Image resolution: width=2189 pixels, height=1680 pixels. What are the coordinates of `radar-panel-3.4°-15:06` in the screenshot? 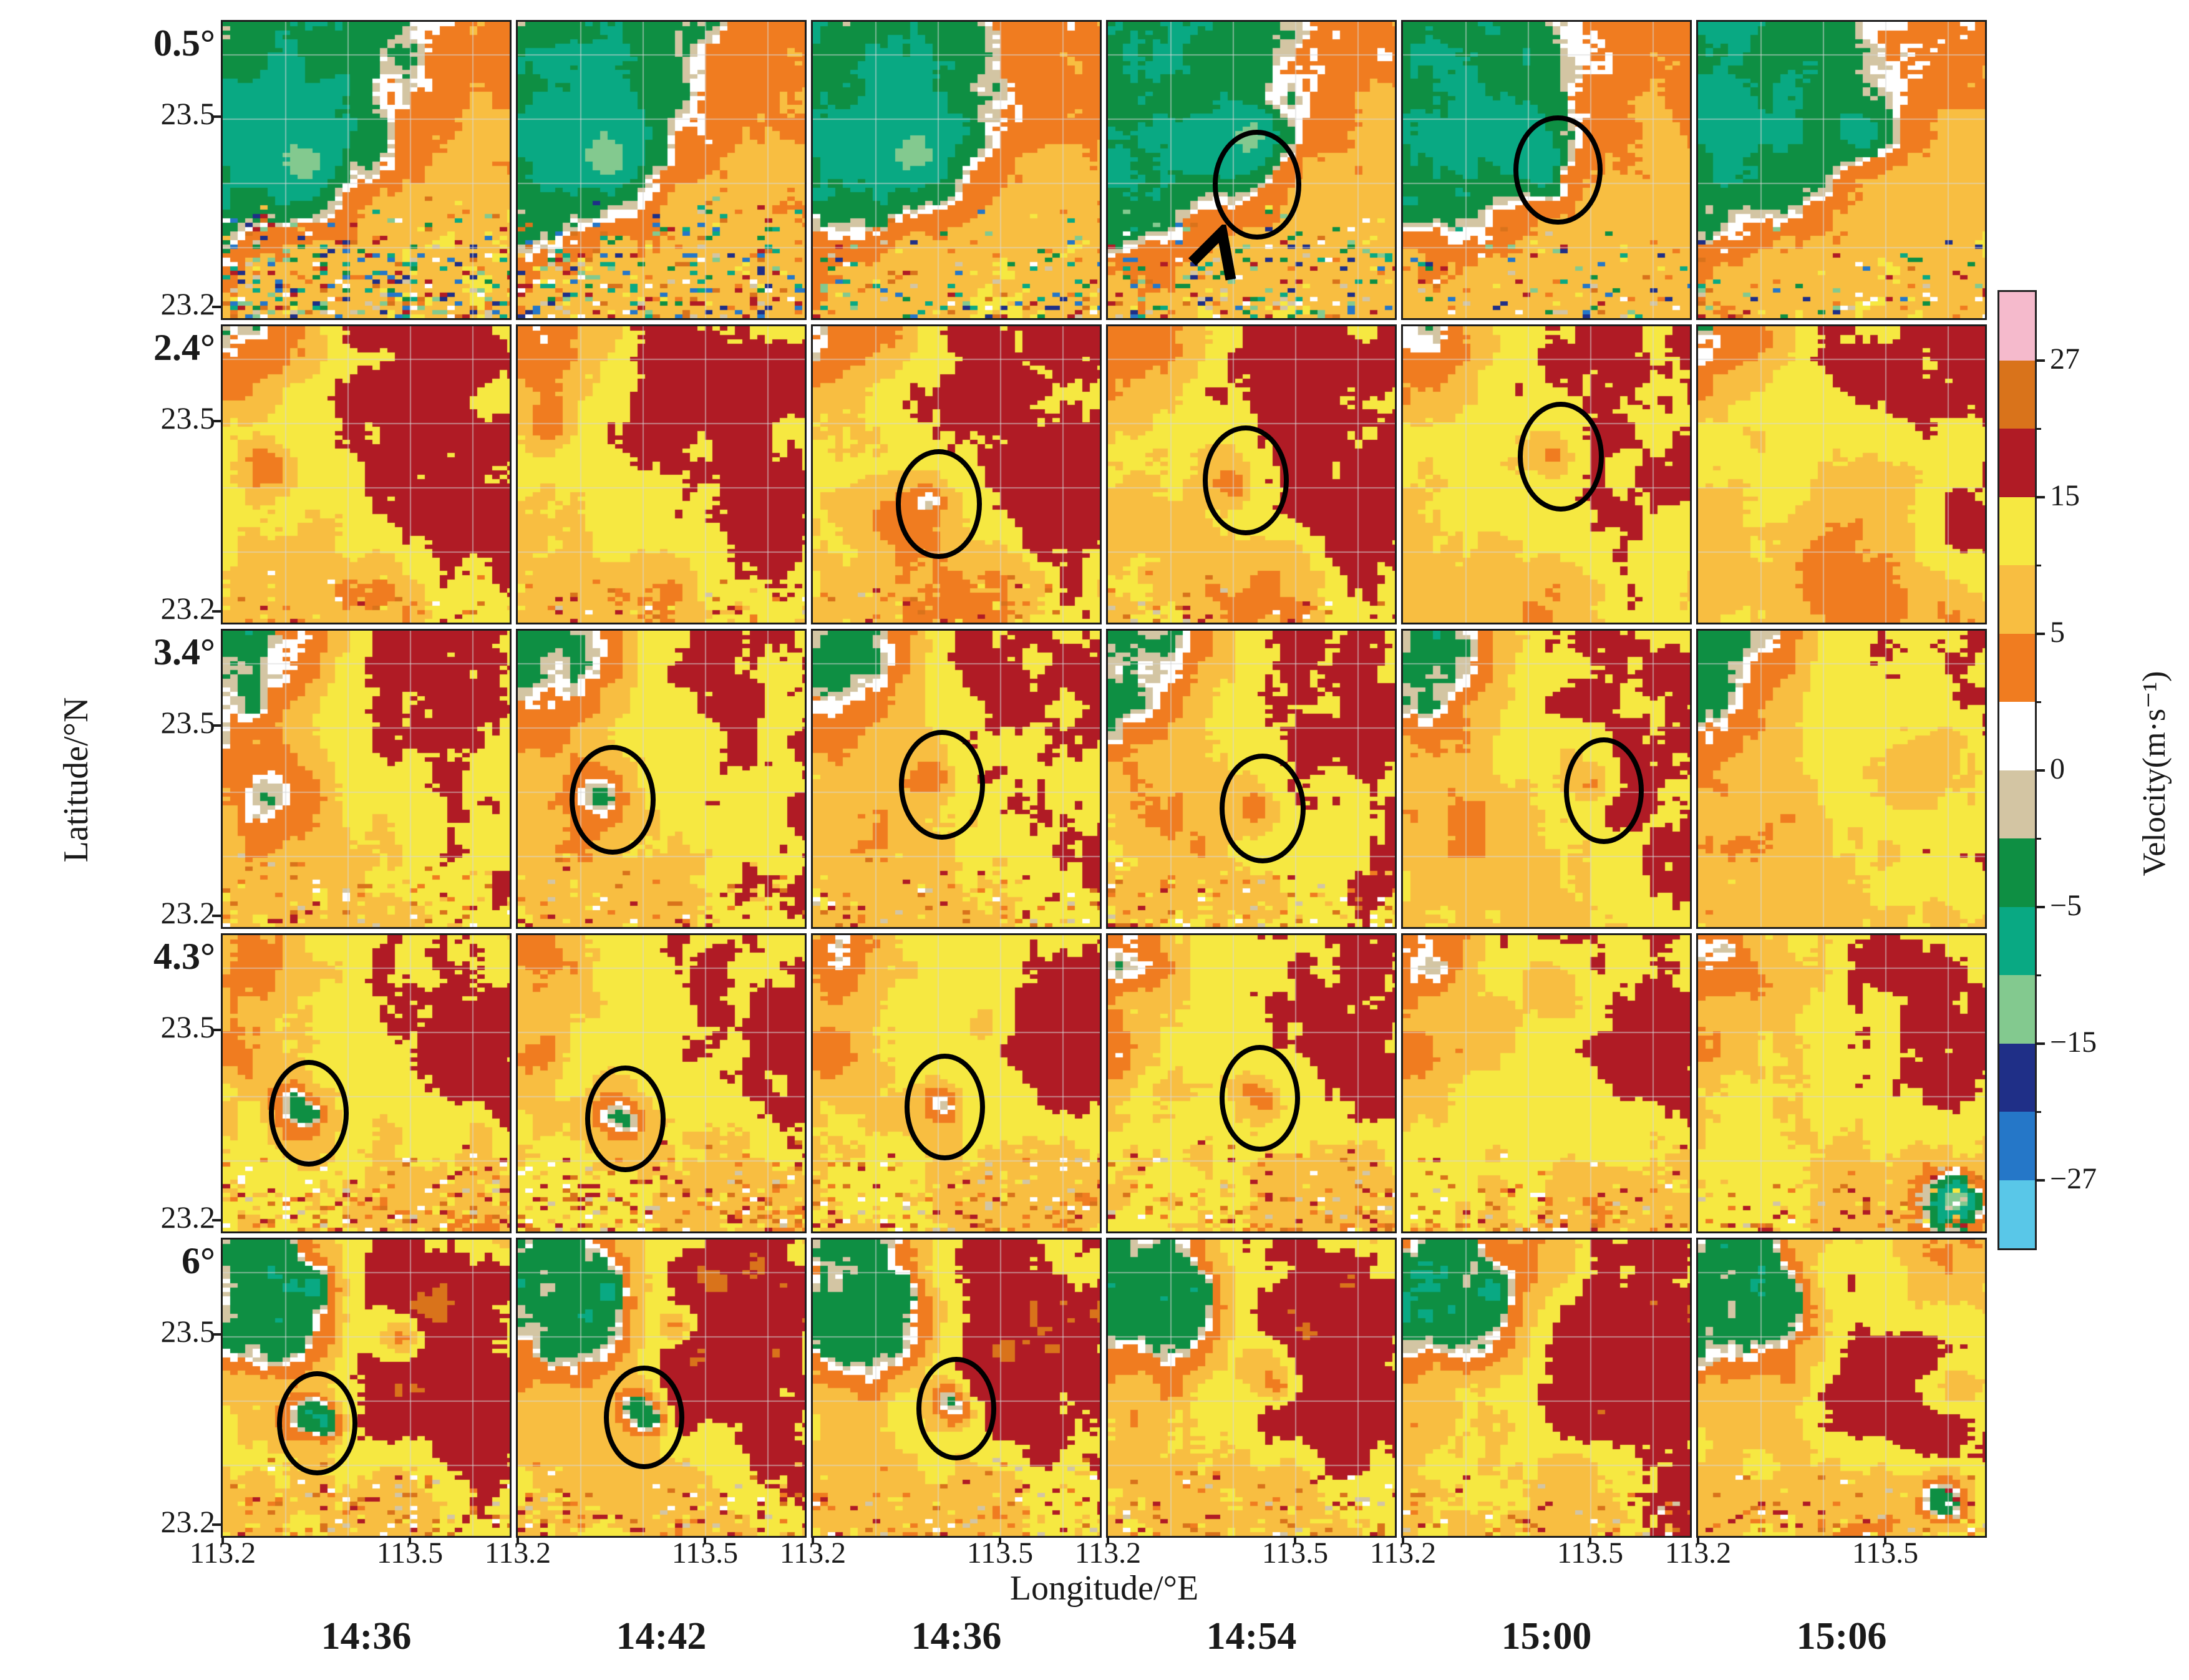 It's located at (1841, 779).